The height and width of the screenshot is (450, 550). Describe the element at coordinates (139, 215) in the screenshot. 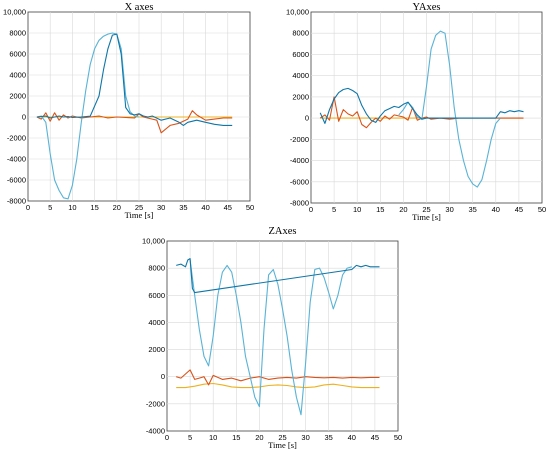

I see `x-axis-label-x: Time [s]` at that location.